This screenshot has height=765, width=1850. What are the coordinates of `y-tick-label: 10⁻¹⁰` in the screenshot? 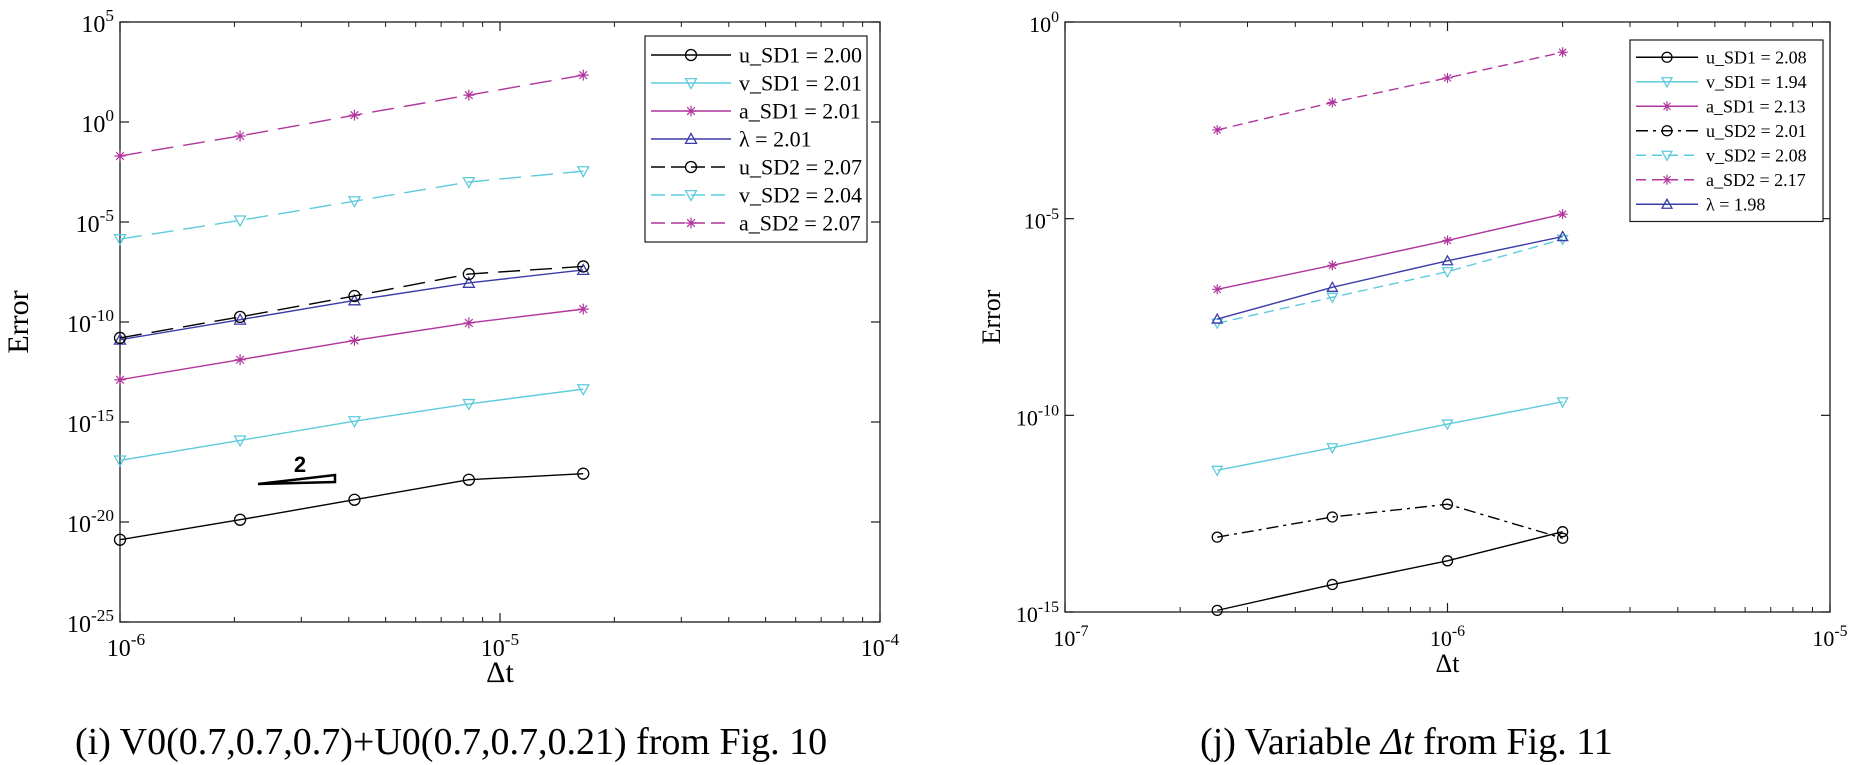 It's located at (1037, 416).